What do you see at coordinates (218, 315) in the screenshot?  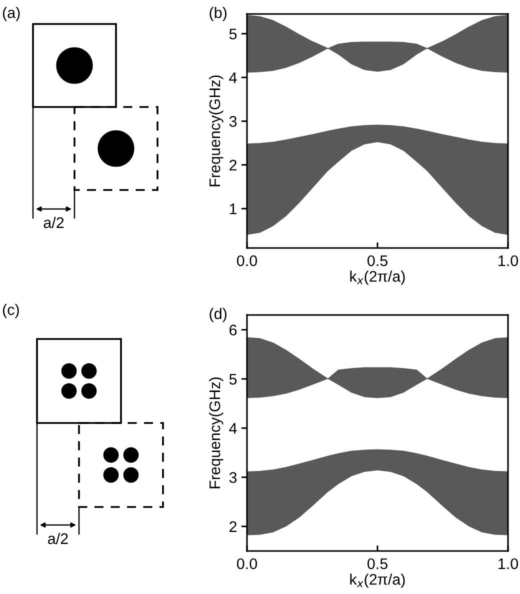 I see `chart-title: (d)` at bounding box center [218, 315].